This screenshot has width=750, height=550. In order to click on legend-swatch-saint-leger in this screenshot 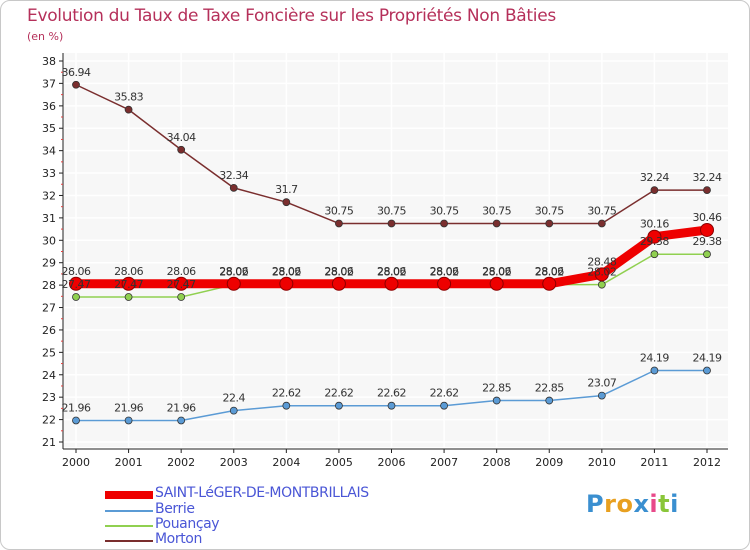, I will do `click(129, 495)`.